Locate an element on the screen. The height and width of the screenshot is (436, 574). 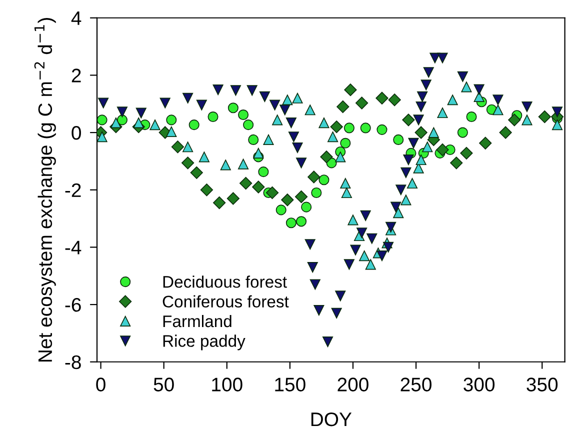
y-tick-label: -4 is located at coordinates (73, 247).